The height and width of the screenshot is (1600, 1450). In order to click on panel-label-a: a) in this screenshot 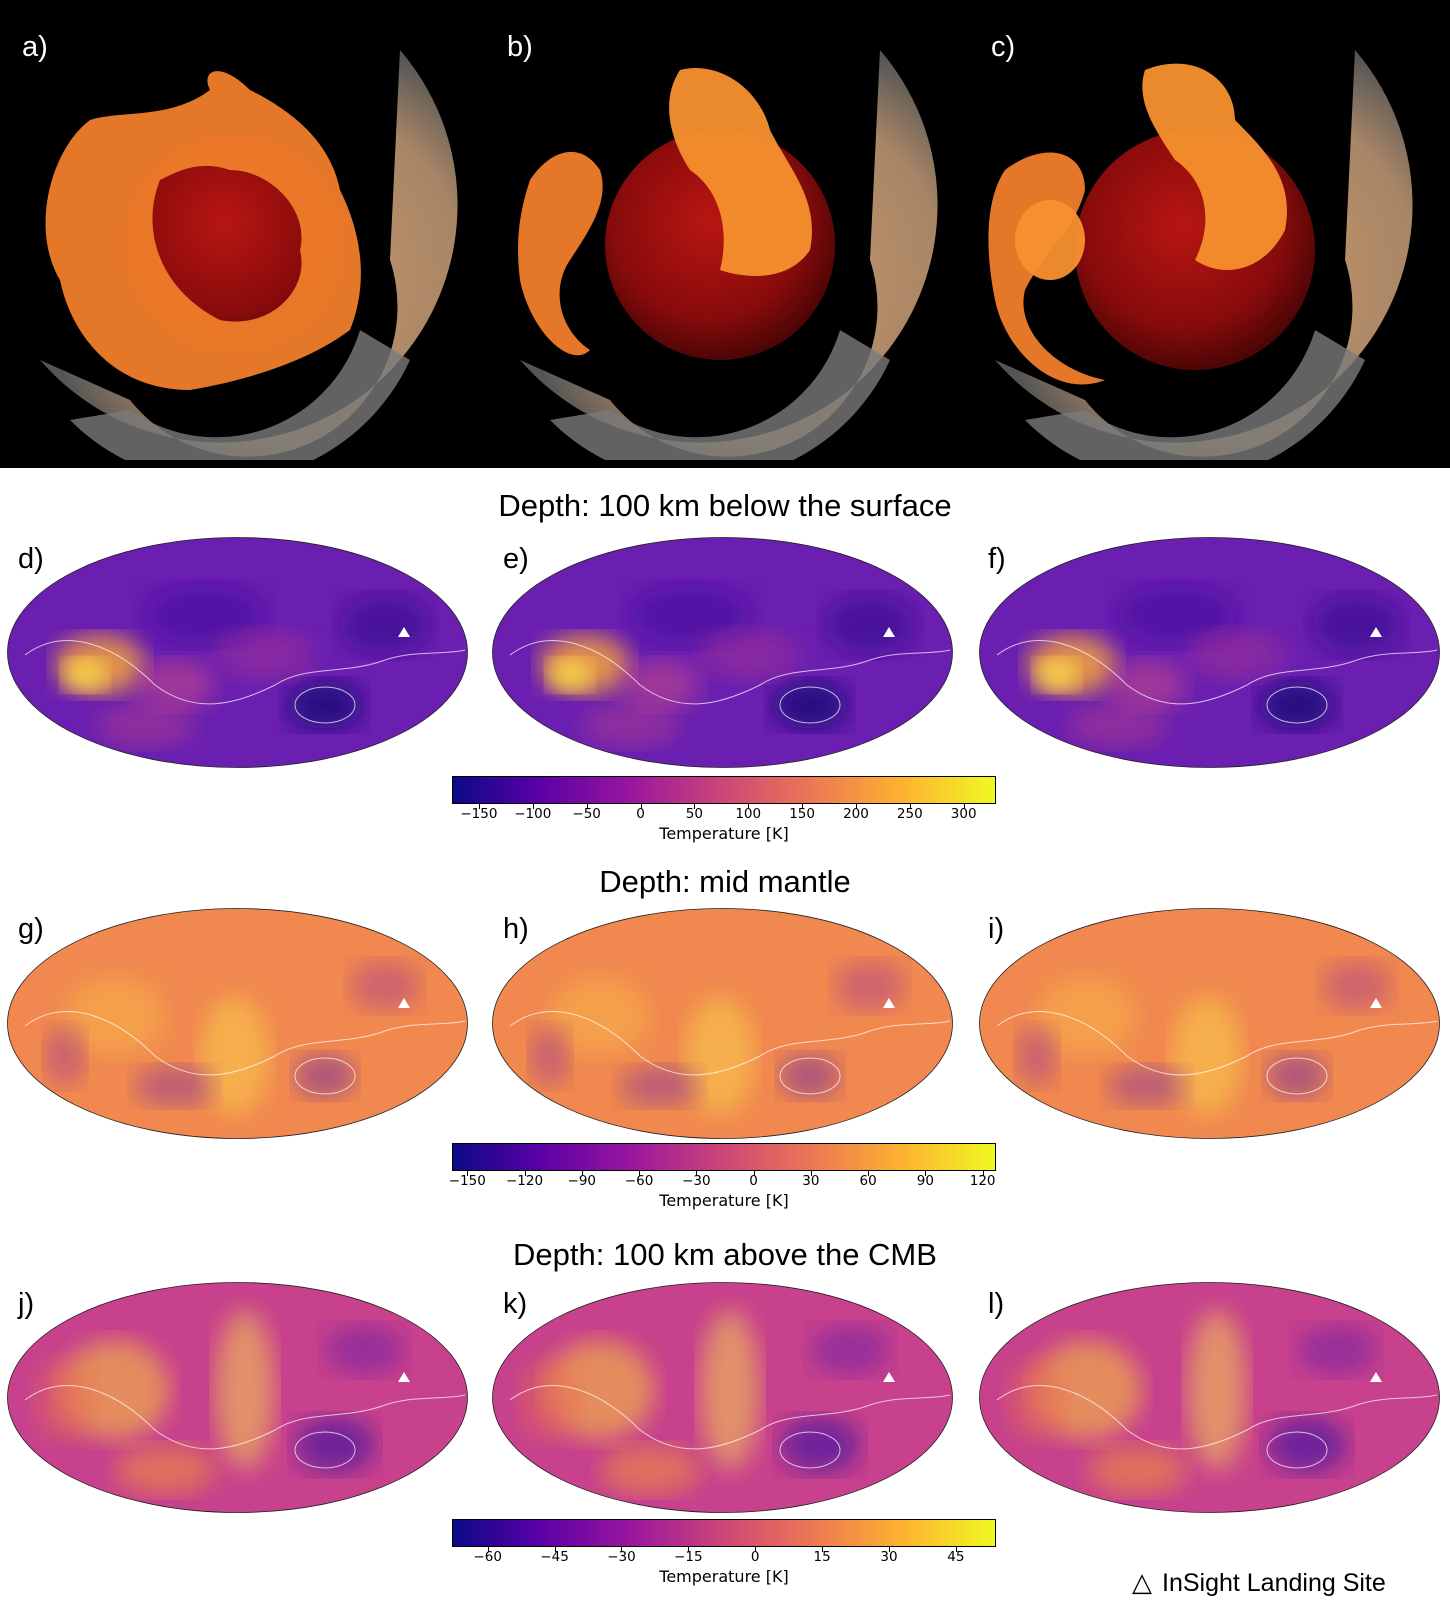, I will do `click(35, 47)`.